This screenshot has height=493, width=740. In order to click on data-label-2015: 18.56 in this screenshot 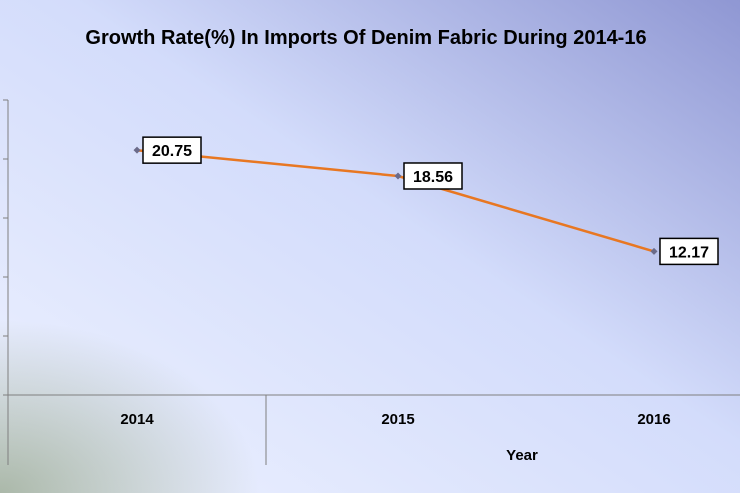, I will do `click(433, 177)`.